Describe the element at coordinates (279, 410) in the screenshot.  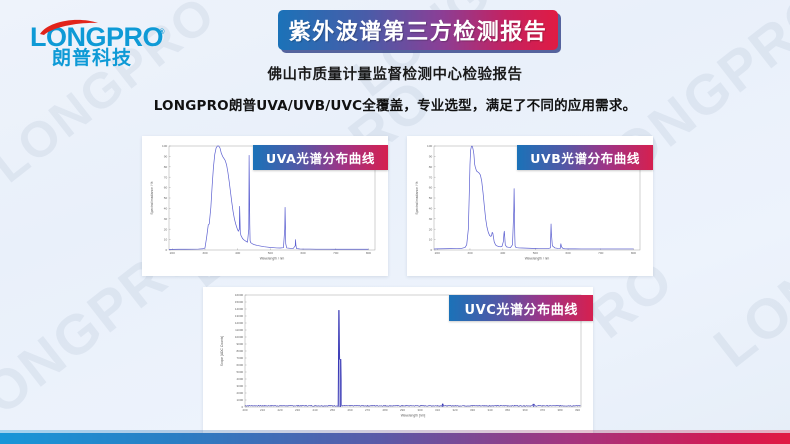
I see `svg-text: 220` at that location.